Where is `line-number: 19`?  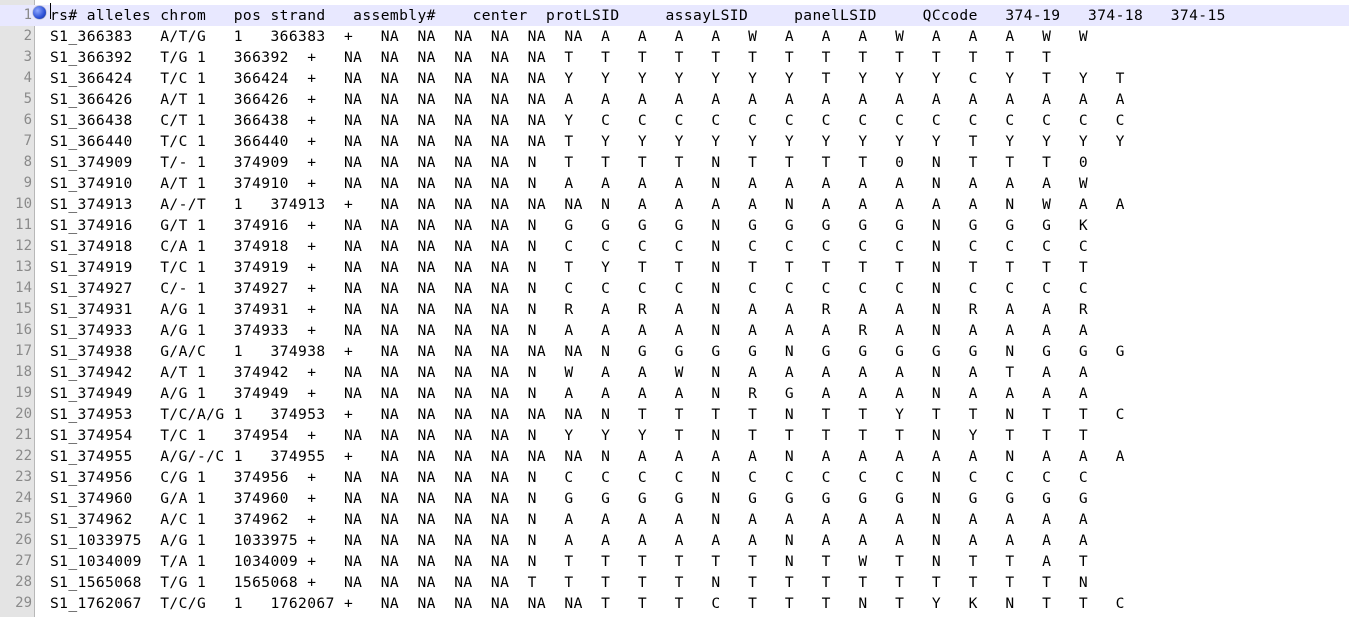 line-number: 19 is located at coordinates (23, 393).